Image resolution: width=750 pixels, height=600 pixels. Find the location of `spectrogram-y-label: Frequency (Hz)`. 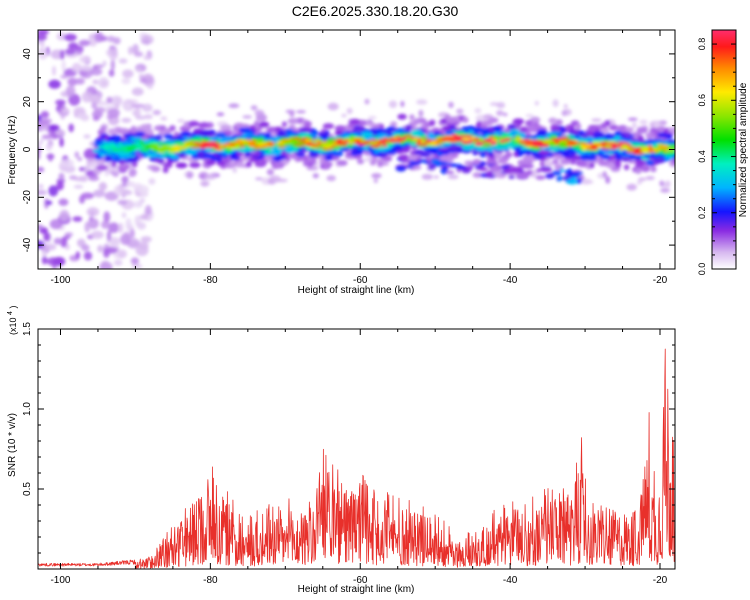

spectrogram-y-label: Frequency (Hz) is located at coordinates (12, 150).